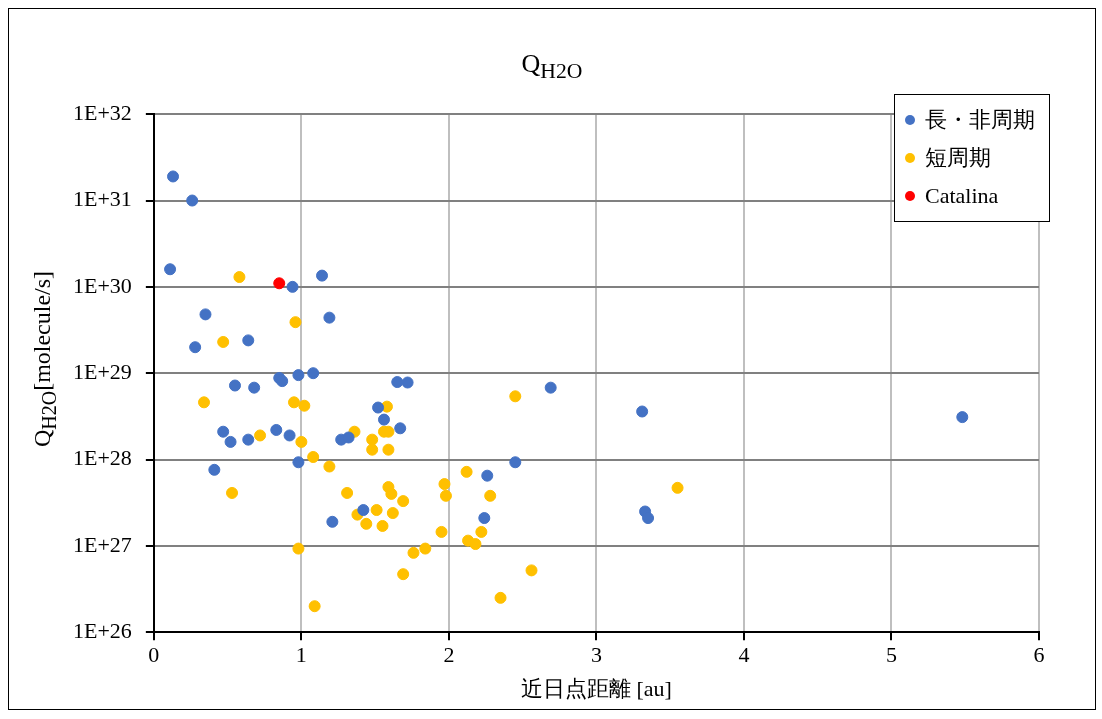  I want to click on y-tick-label: 1E+29, so click(102, 371).